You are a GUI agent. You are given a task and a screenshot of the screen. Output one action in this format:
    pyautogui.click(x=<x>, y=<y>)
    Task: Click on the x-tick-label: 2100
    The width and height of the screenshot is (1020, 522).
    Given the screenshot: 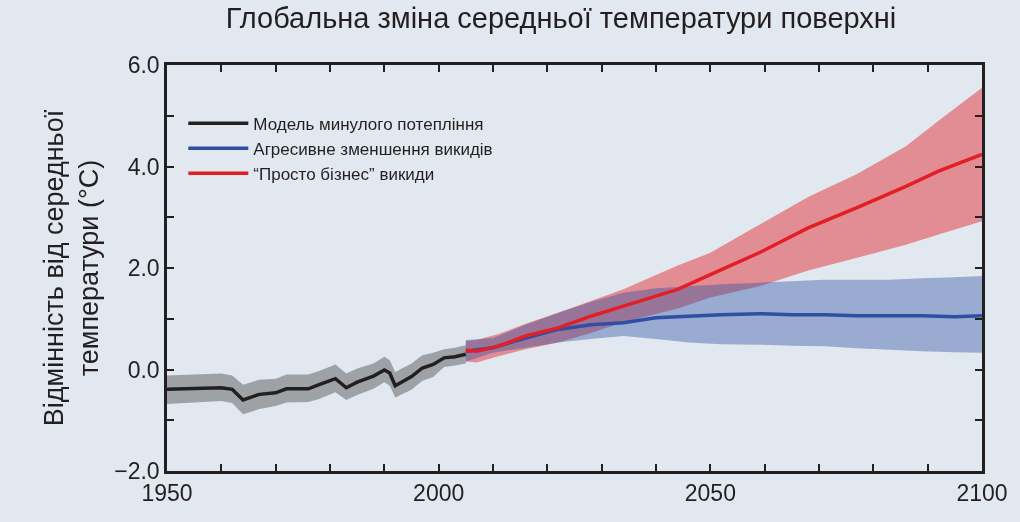 What is the action you would take?
    pyautogui.click(x=982, y=493)
    